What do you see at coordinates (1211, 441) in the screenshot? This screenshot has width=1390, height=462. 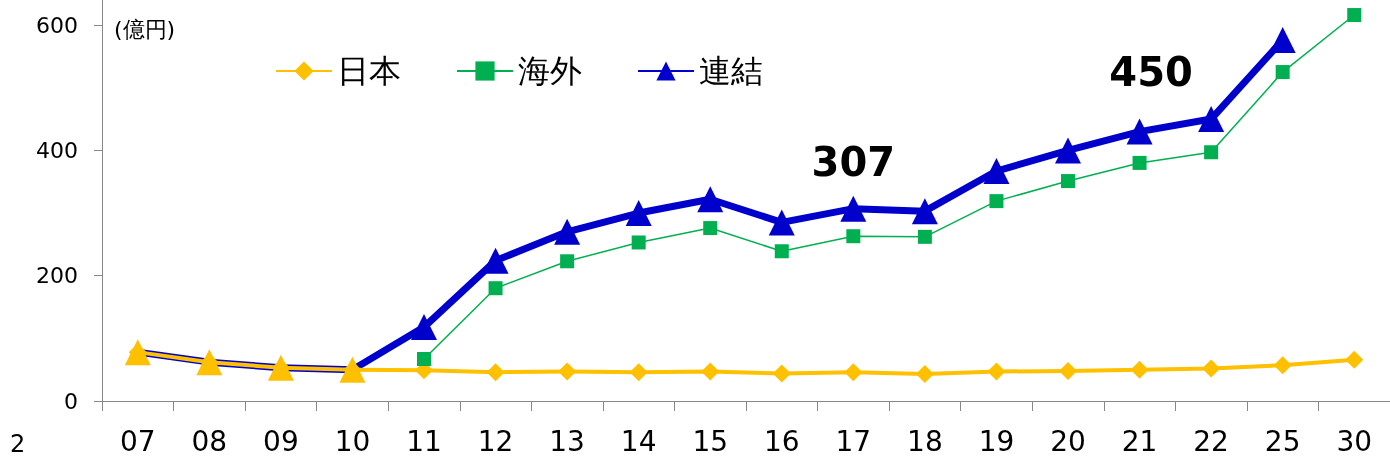 I see `x-tick-label: 22` at bounding box center [1211, 441].